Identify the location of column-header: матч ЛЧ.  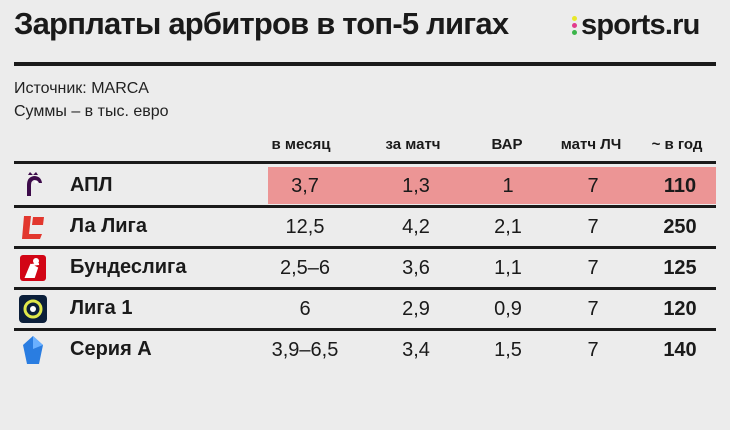
(591, 144).